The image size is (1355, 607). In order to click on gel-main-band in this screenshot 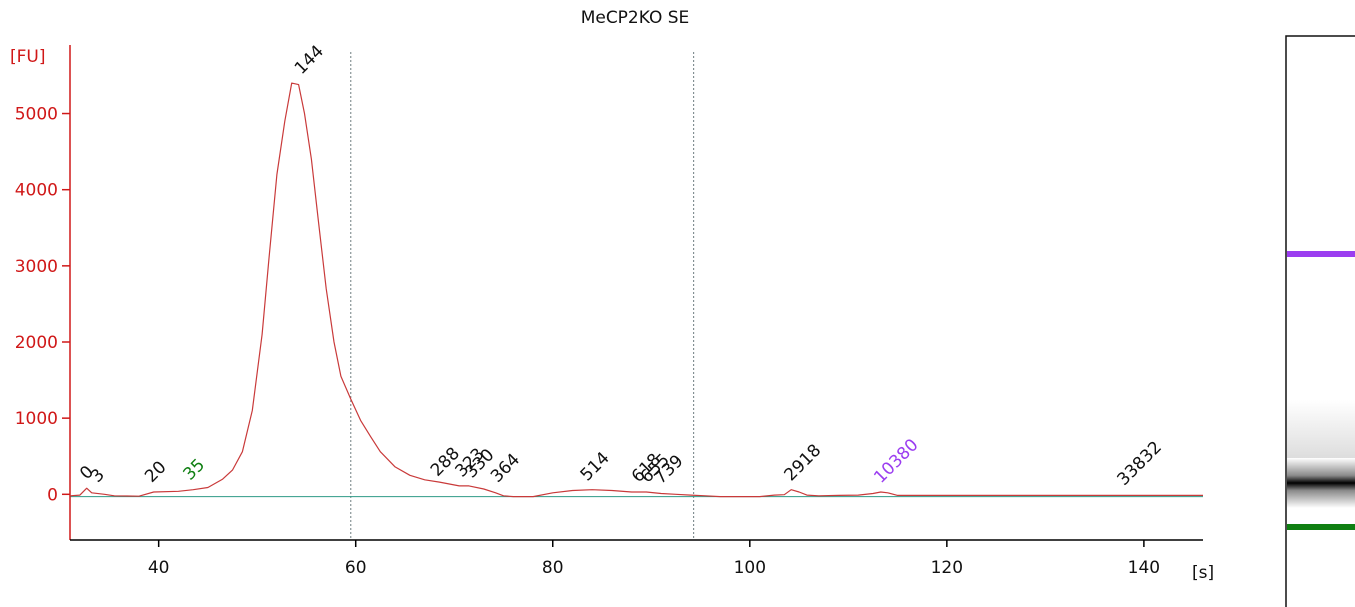, I will do `click(1321, 483)`.